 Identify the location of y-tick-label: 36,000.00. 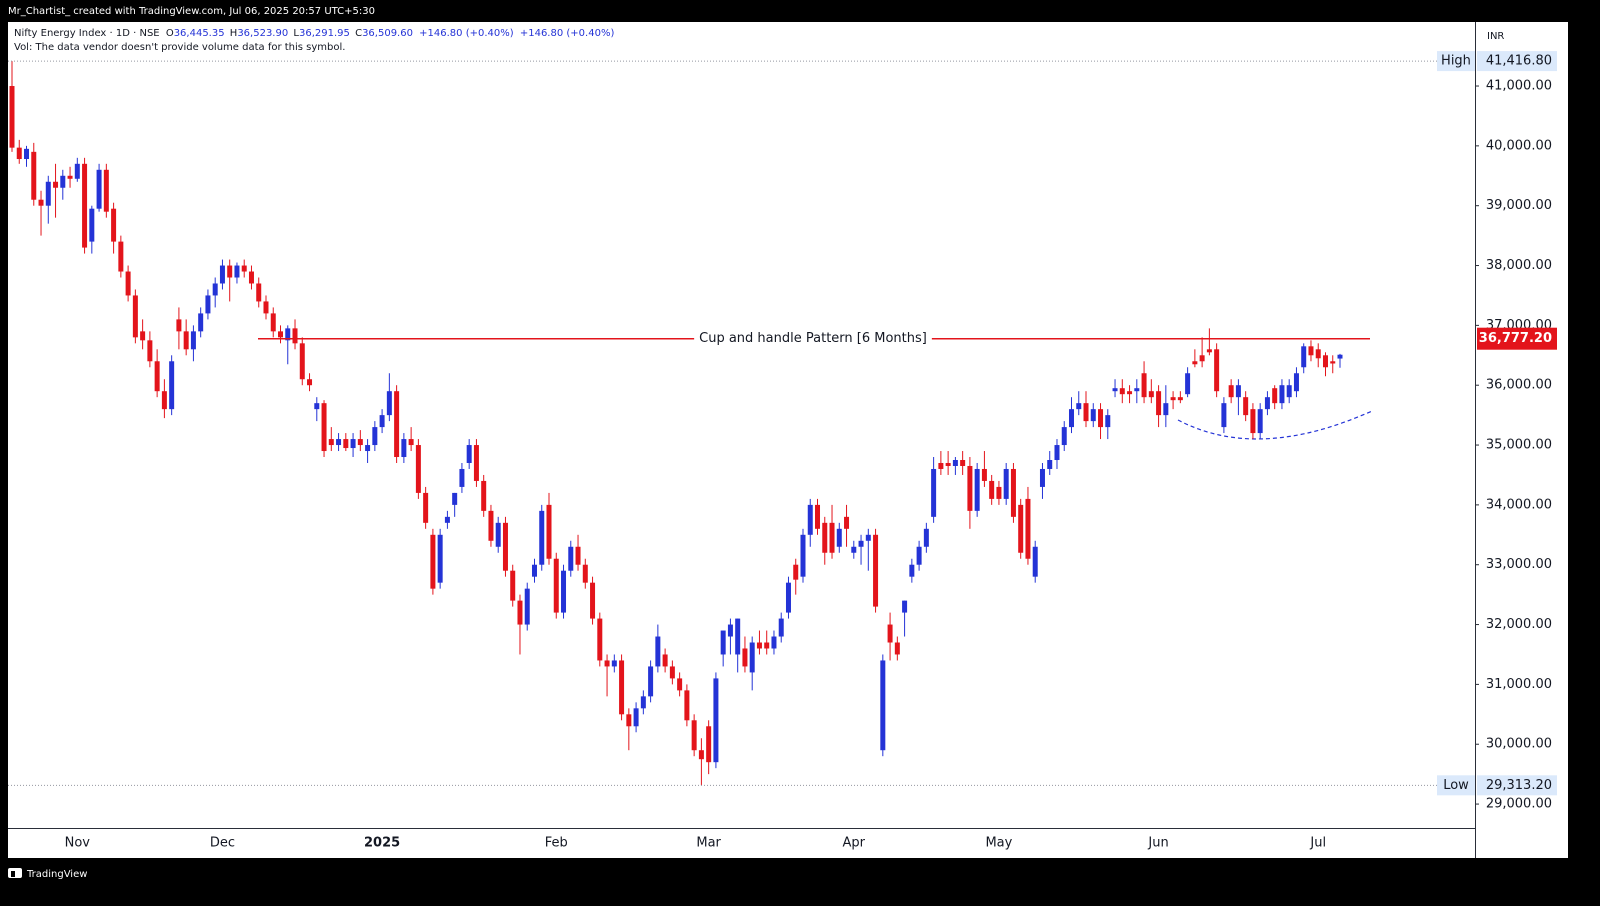
(1519, 385).